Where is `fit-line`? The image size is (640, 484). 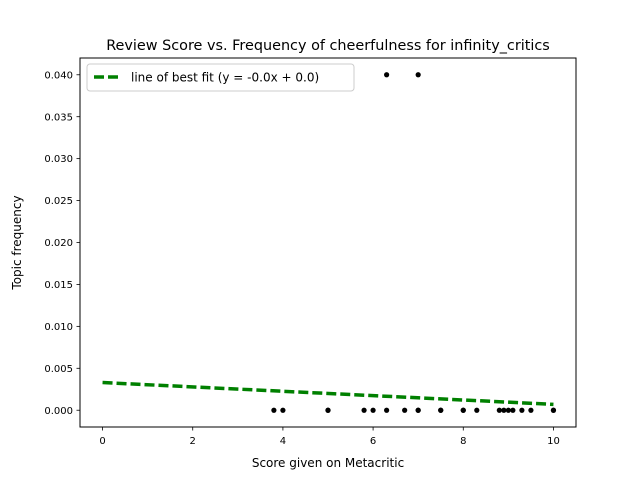
fit-line is located at coordinates (328, 393).